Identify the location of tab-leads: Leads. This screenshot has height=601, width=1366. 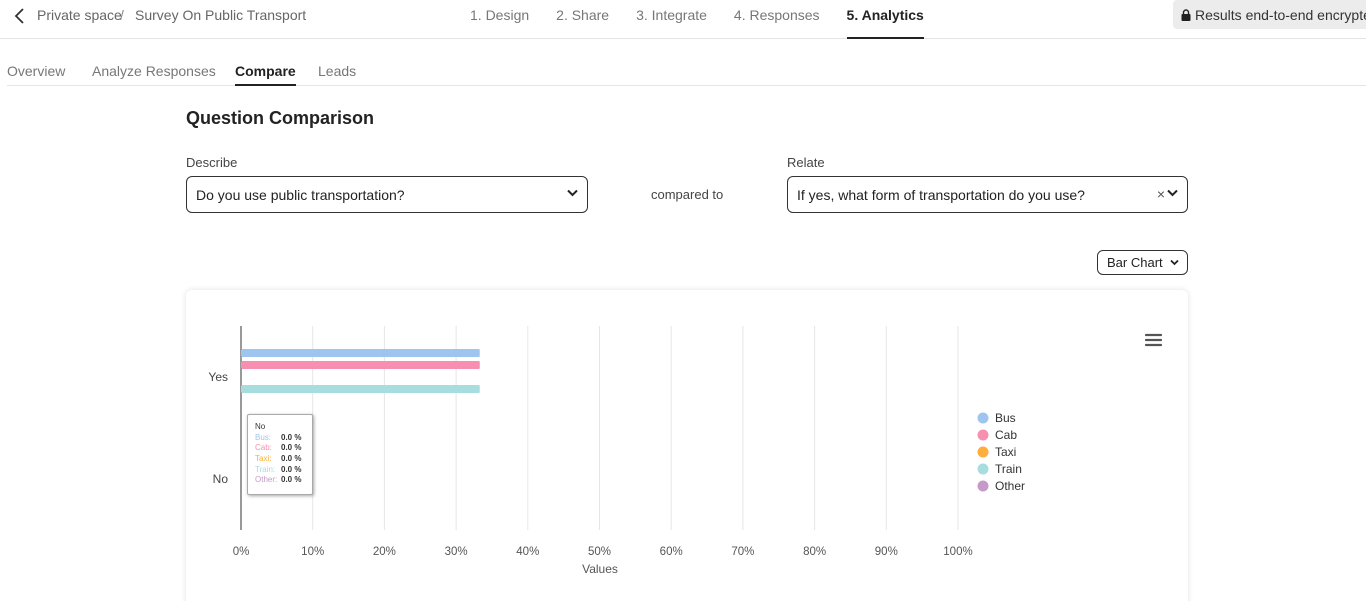
(337, 71).